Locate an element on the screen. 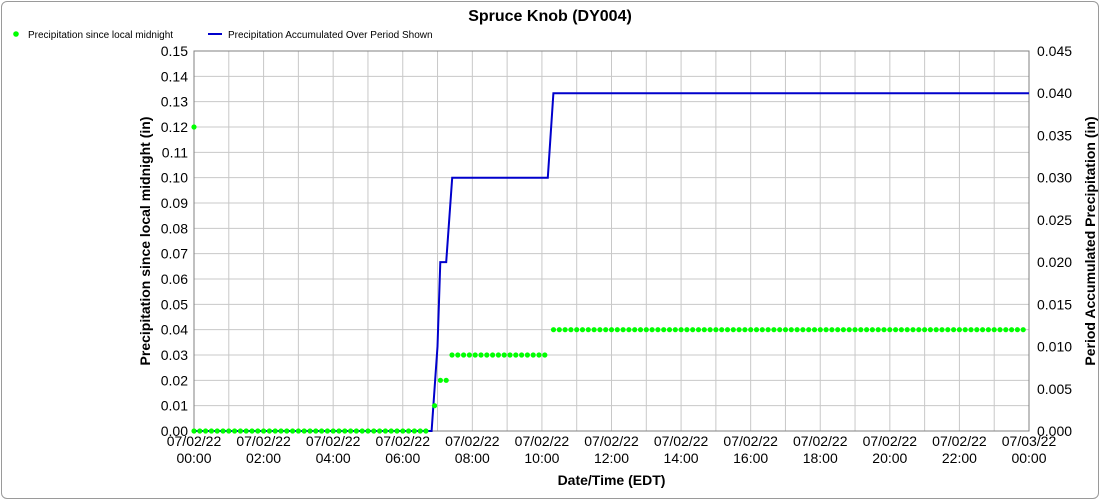 The height and width of the screenshot is (500, 1100). left-tick-label: 0.09 is located at coordinates (174, 203).